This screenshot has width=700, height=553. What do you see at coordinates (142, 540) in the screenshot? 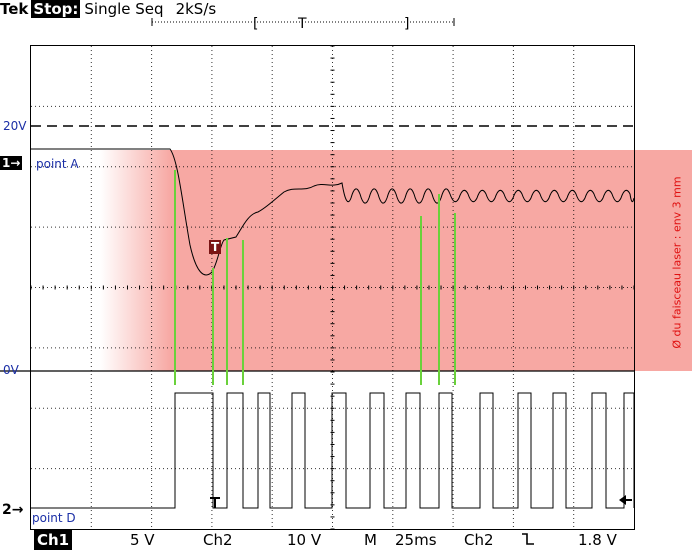
I see `ch1-scale: 5 V` at bounding box center [142, 540].